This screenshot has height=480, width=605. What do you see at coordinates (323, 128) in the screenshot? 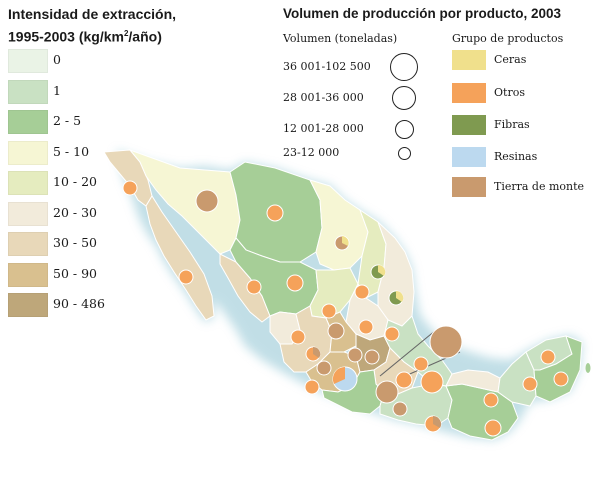
I see `volume-class-label: 12 001-28 000` at bounding box center [323, 128].